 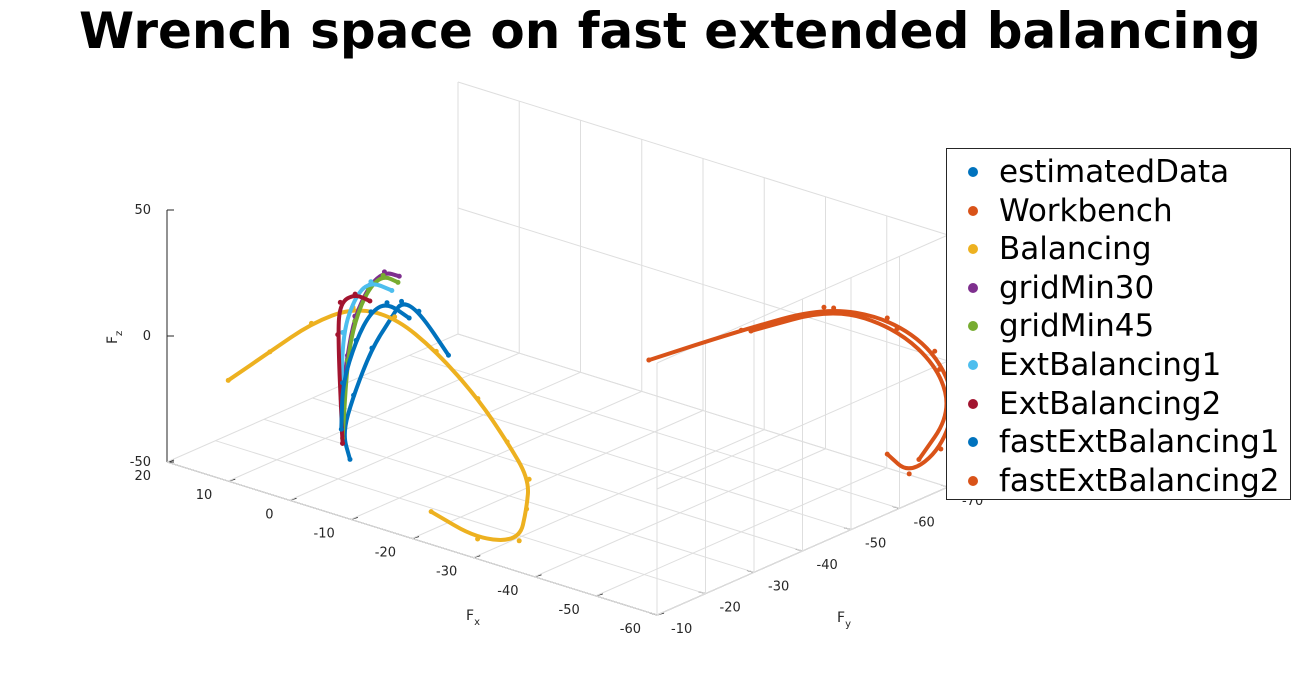 What do you see at coordinates (324, 533) in the screenshot?
I see `x-tick-label: -10` at bounding box center [324, 533].